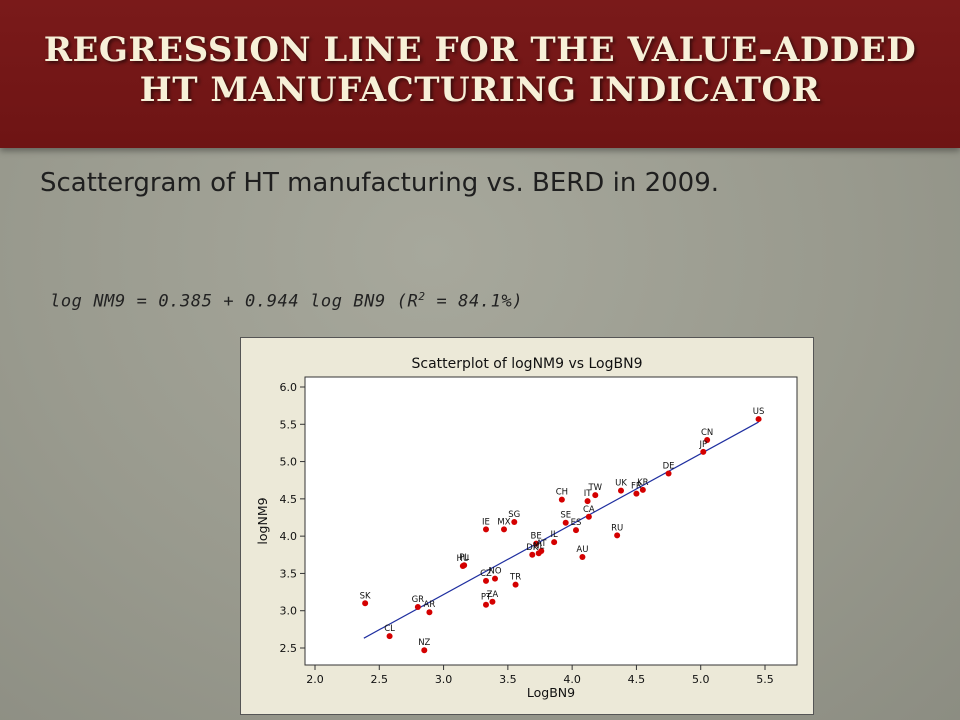 Image resolution: width=960 pixels, height=720 pixels. I want to click on x-tick-label: 5.5, so click(765, 679).